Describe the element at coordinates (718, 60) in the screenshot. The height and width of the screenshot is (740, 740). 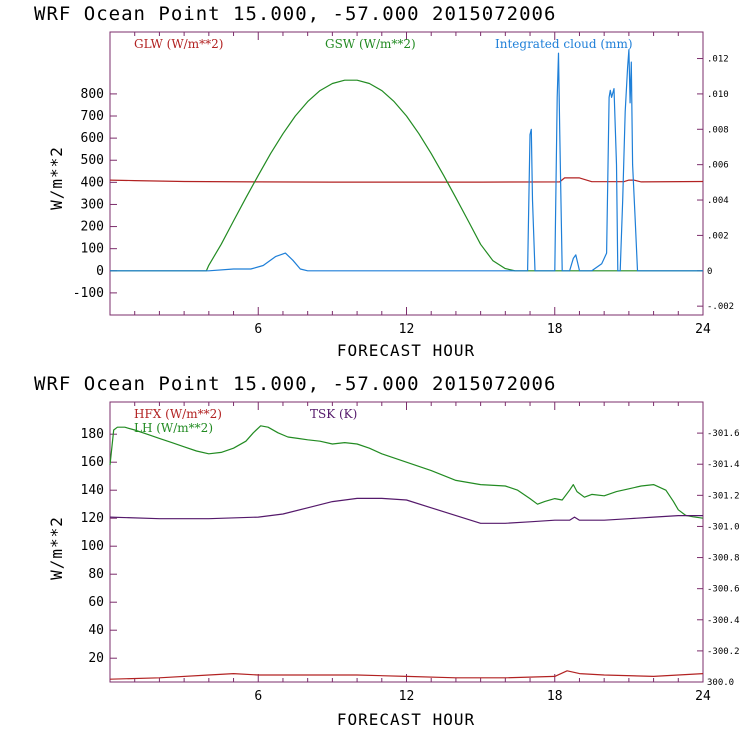
I see `y2-tick-label: .012` at that location.